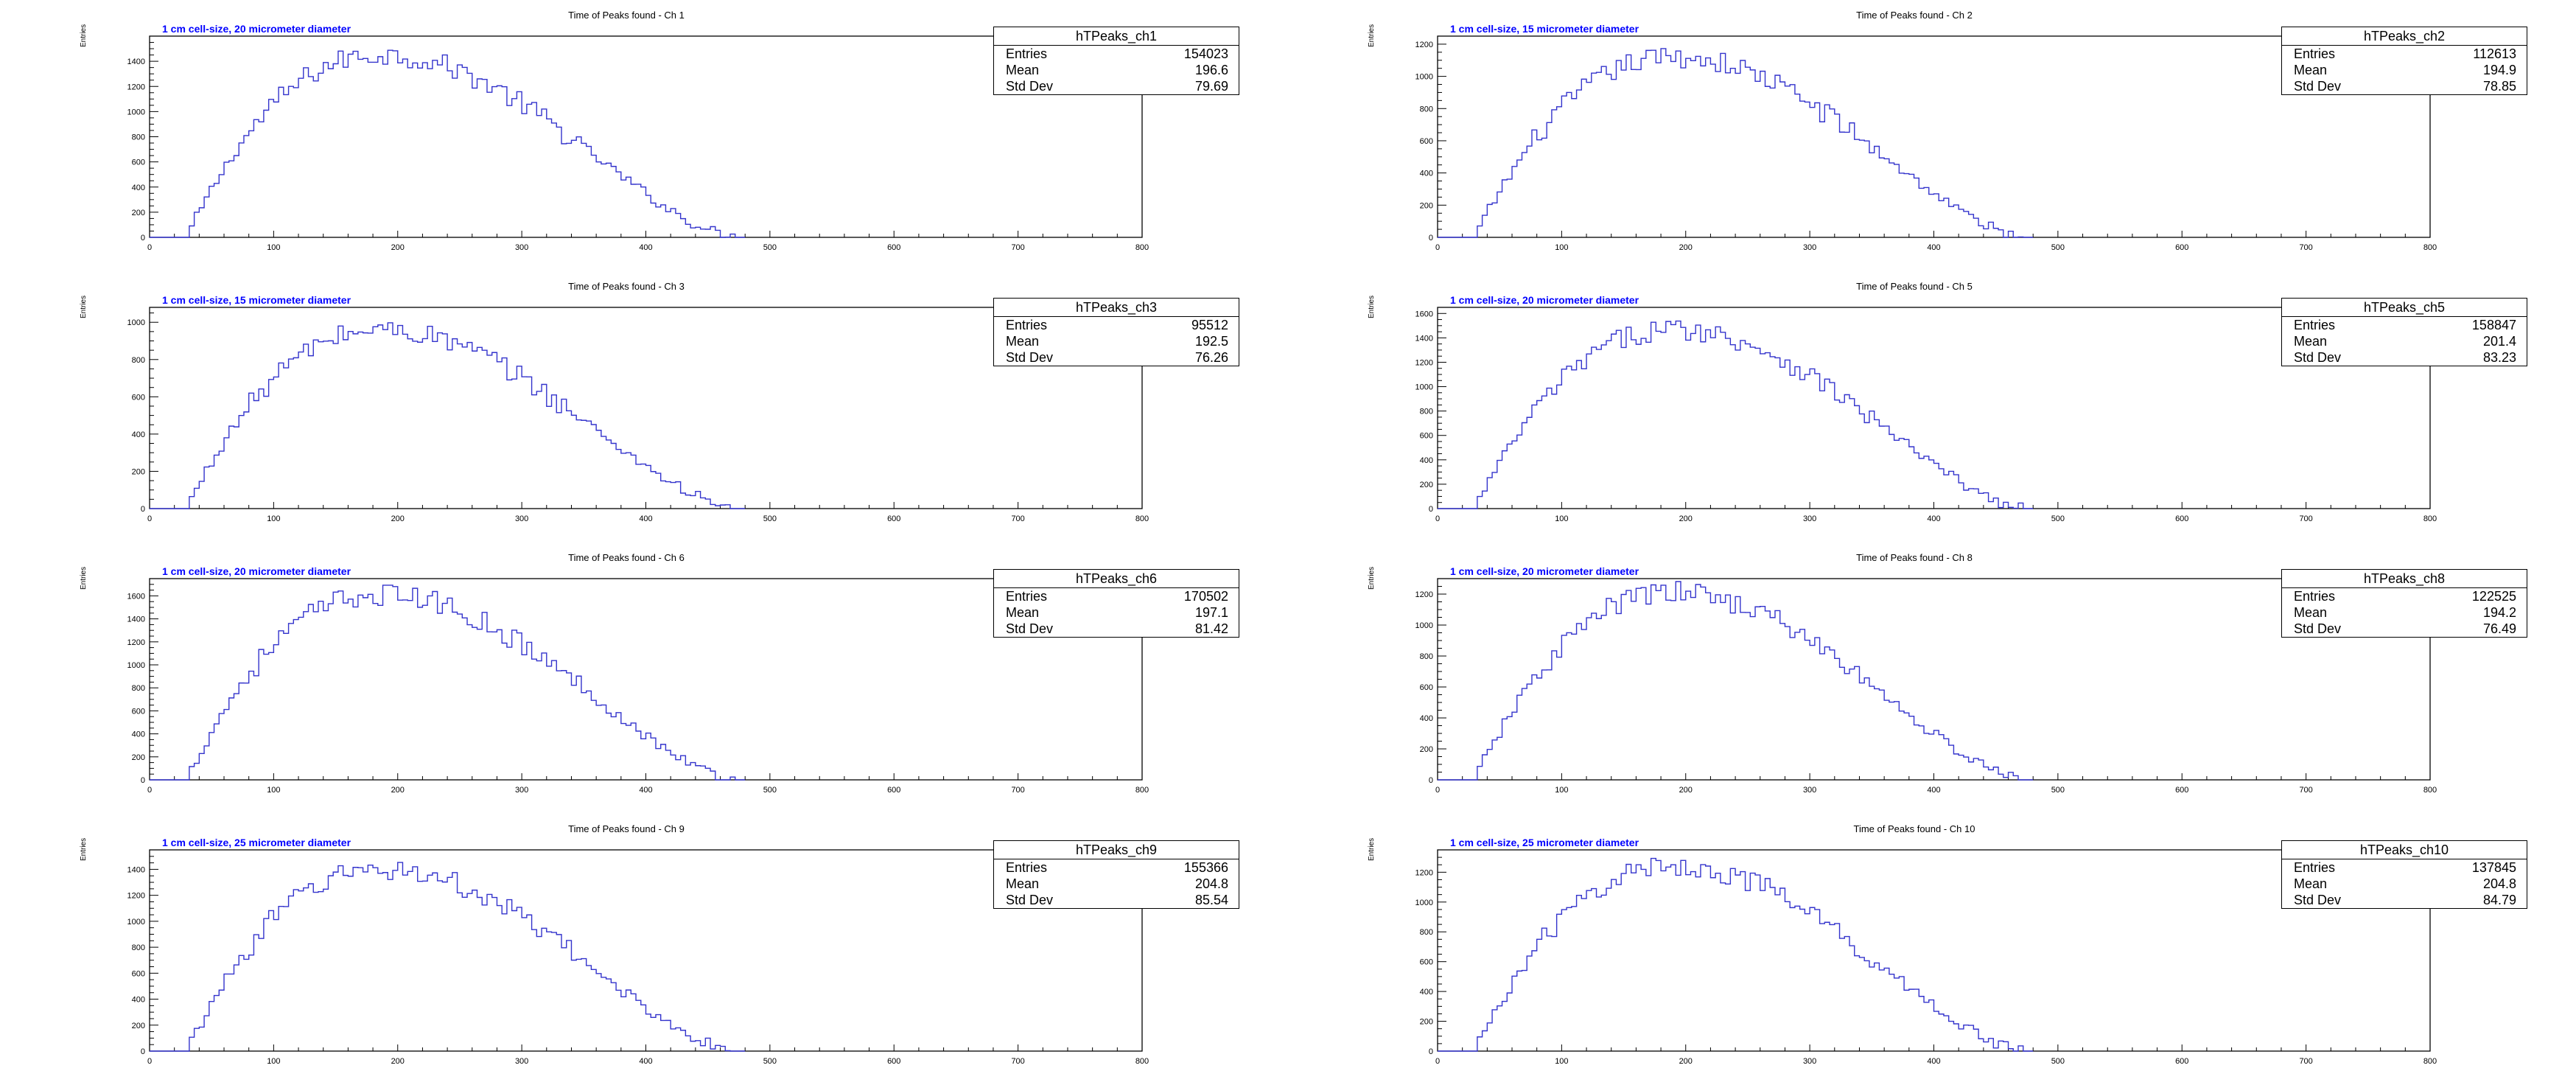 Image resolution: width=2576 pixels, height=1085 pixels. Describe the element at coordinates (1116, 884) in the screenshot. I see `stats-mean-row: Mean 204.8` at that location.